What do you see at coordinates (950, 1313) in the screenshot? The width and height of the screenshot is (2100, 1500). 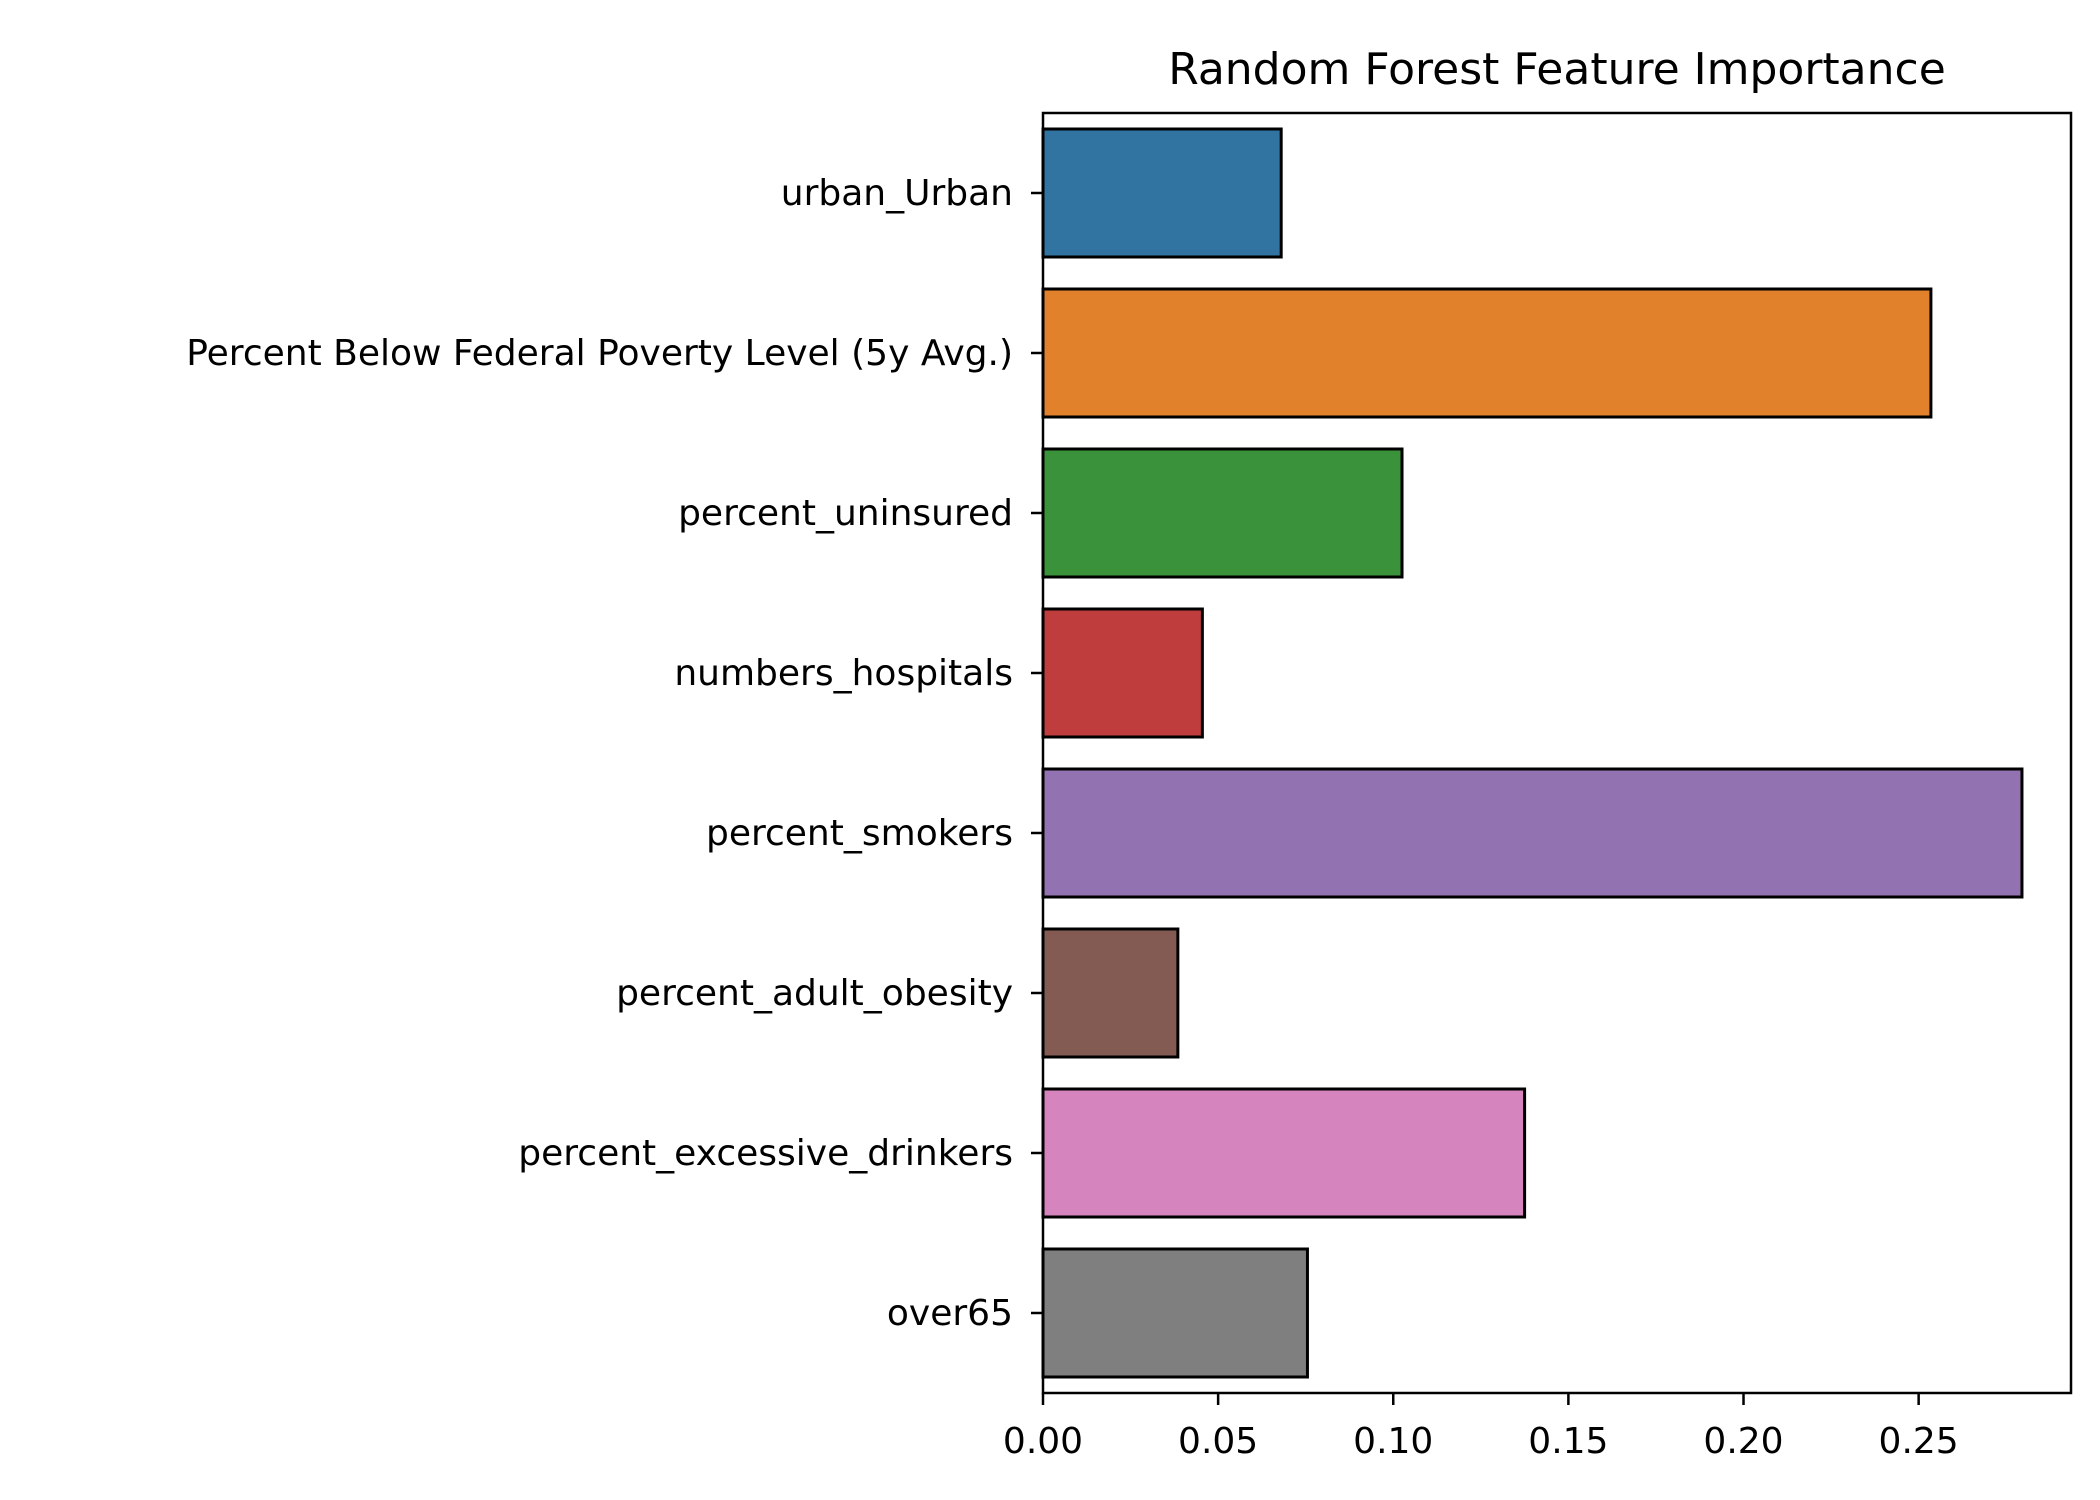 I see `y-tick-label: over65` at bounding box center [950, 1313].